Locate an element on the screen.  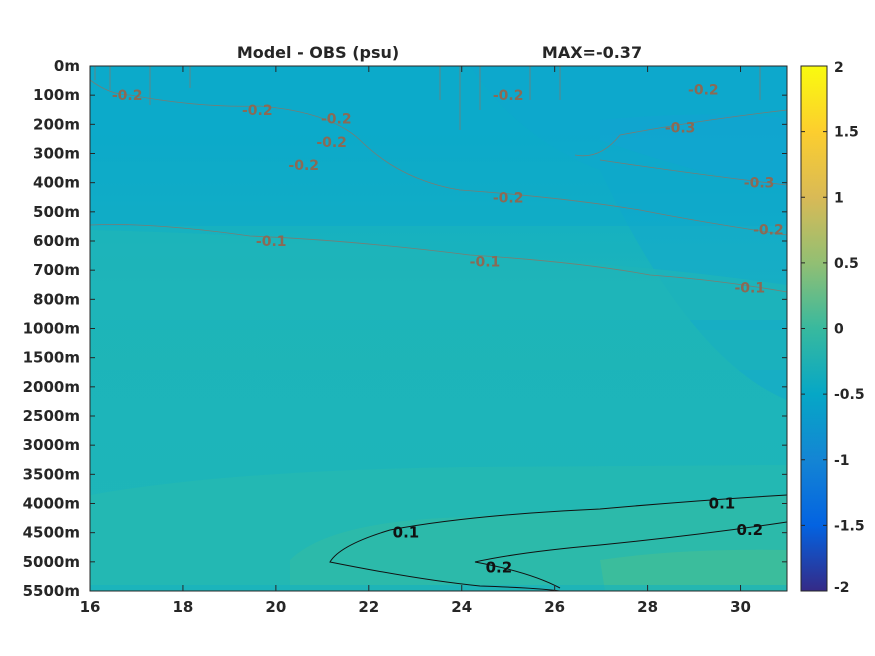
y-tick-label: 700m is located at coordinates (56, 270).